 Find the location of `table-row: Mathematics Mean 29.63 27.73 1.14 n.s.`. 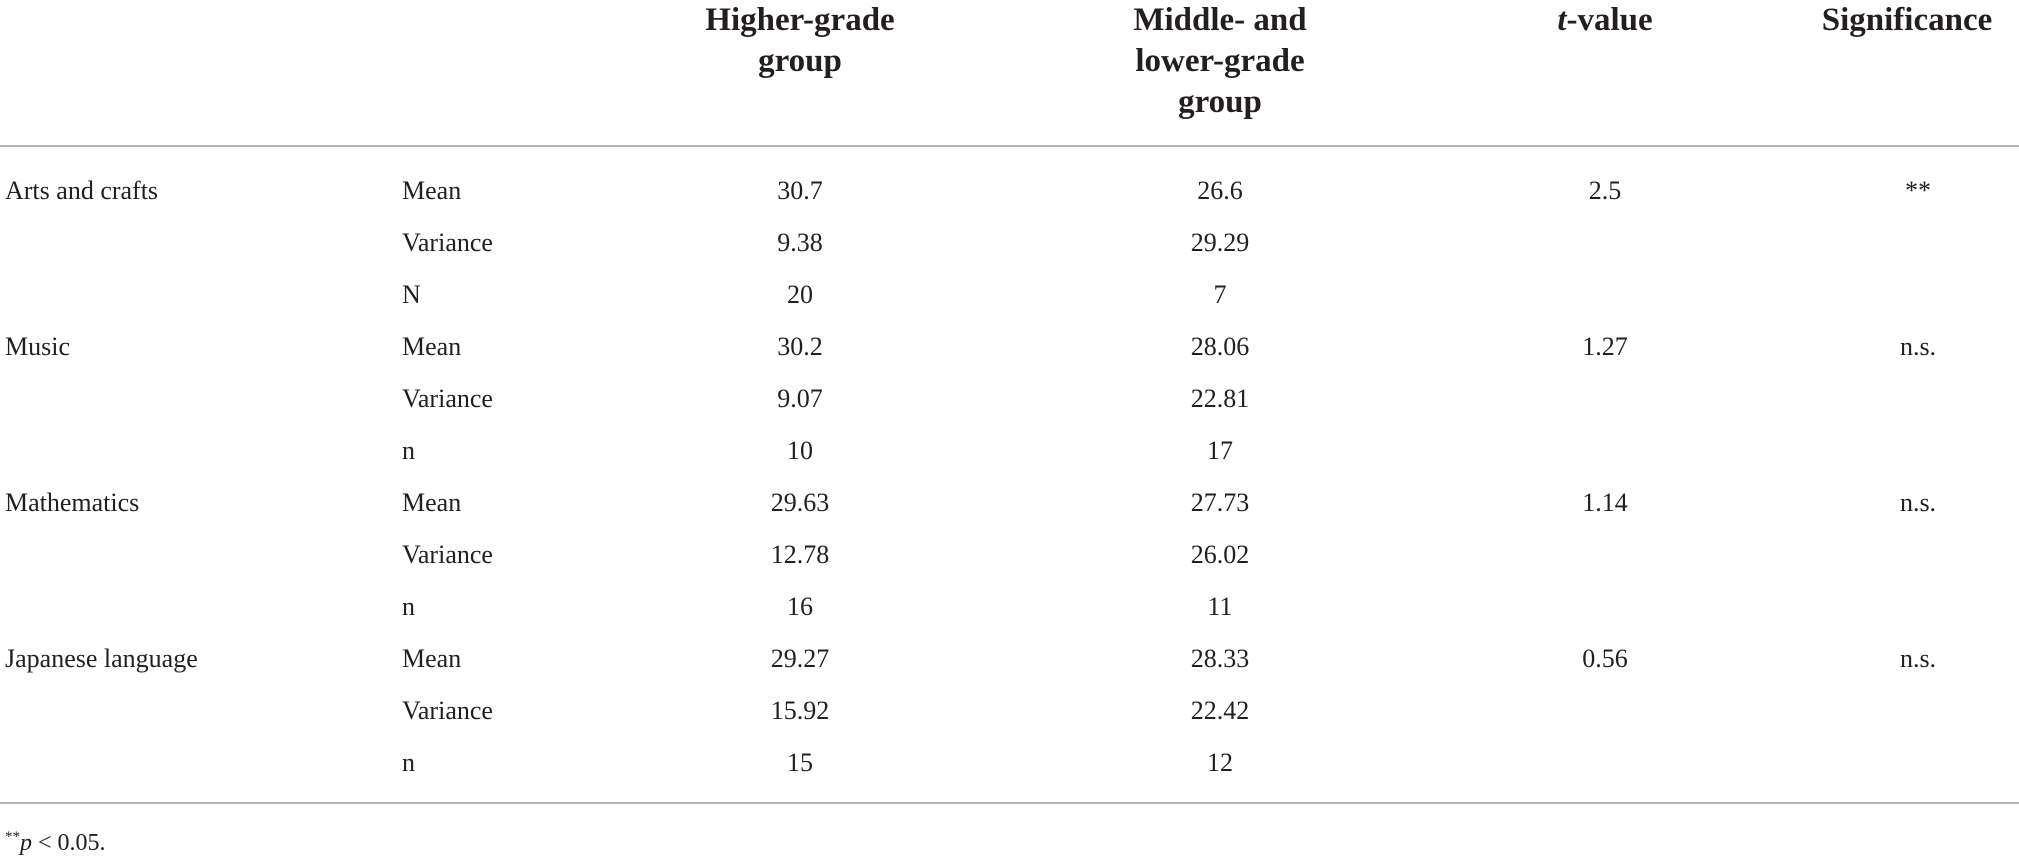

table-row: Mathematics Mean 29.63 27.73 1.14 n.s. is located at coordinates (1009, 503).